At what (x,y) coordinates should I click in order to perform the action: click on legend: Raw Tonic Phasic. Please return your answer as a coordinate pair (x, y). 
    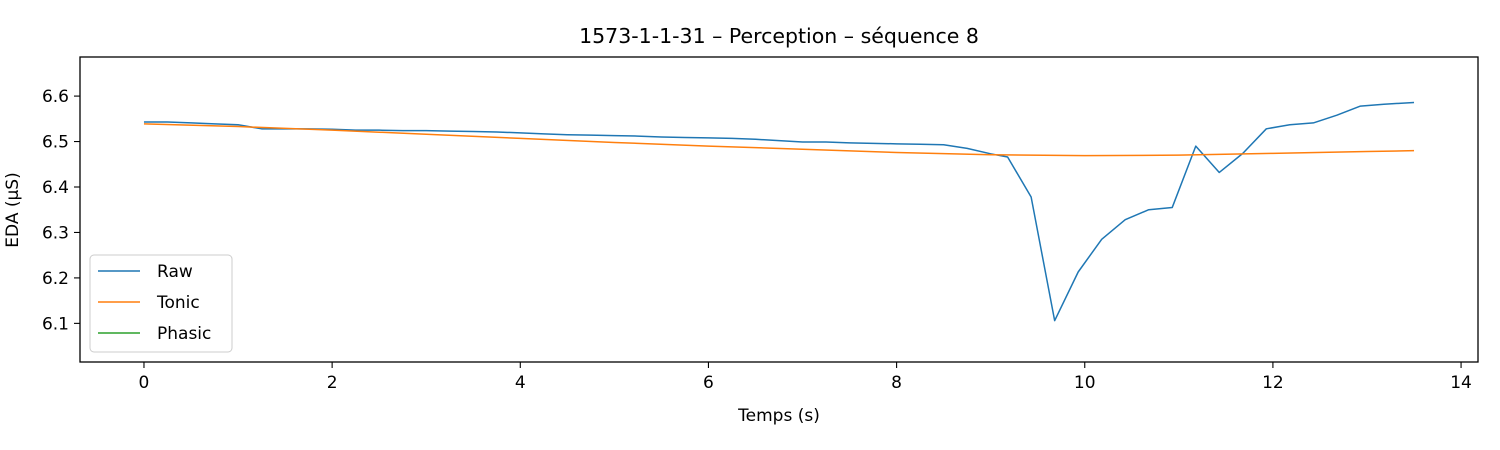
    Looking at the image, I should click on (161, 303).